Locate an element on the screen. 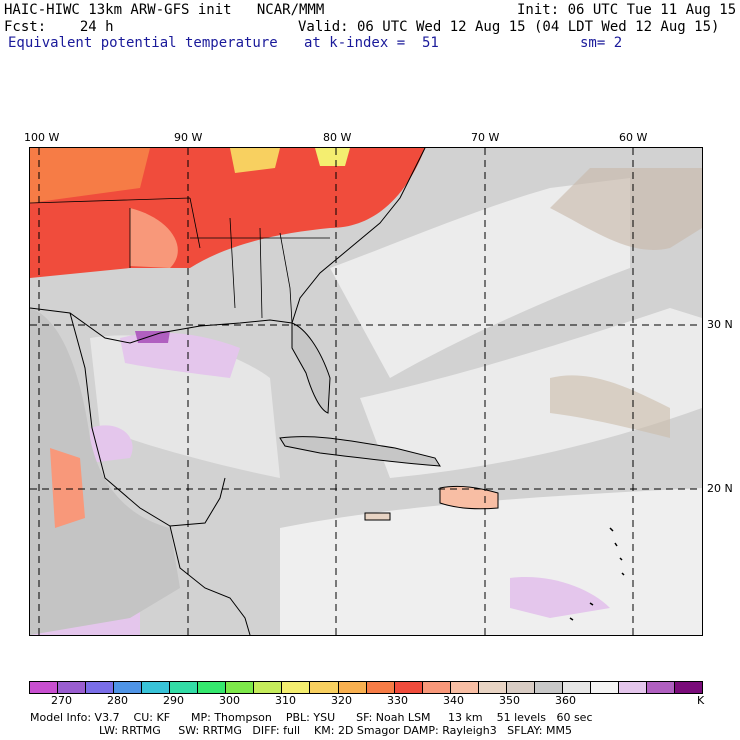  forecast-hour: Fcst: 24 h is located at coordinates (59, 27).